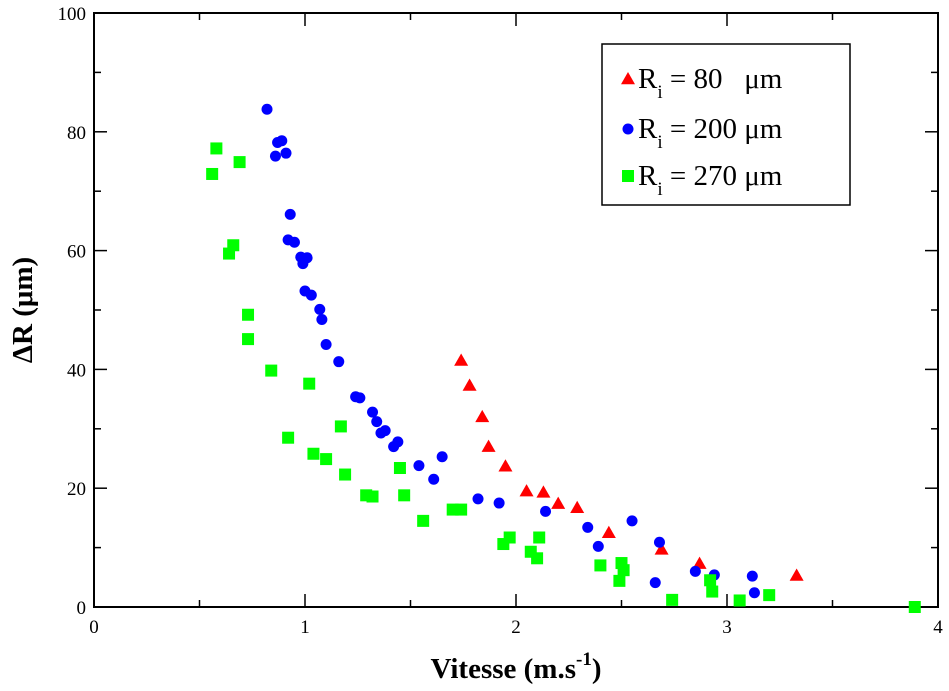  Describe the element at coordinates (76, 370) in the screenshot. I see `y-tick-label: 40` at that location.